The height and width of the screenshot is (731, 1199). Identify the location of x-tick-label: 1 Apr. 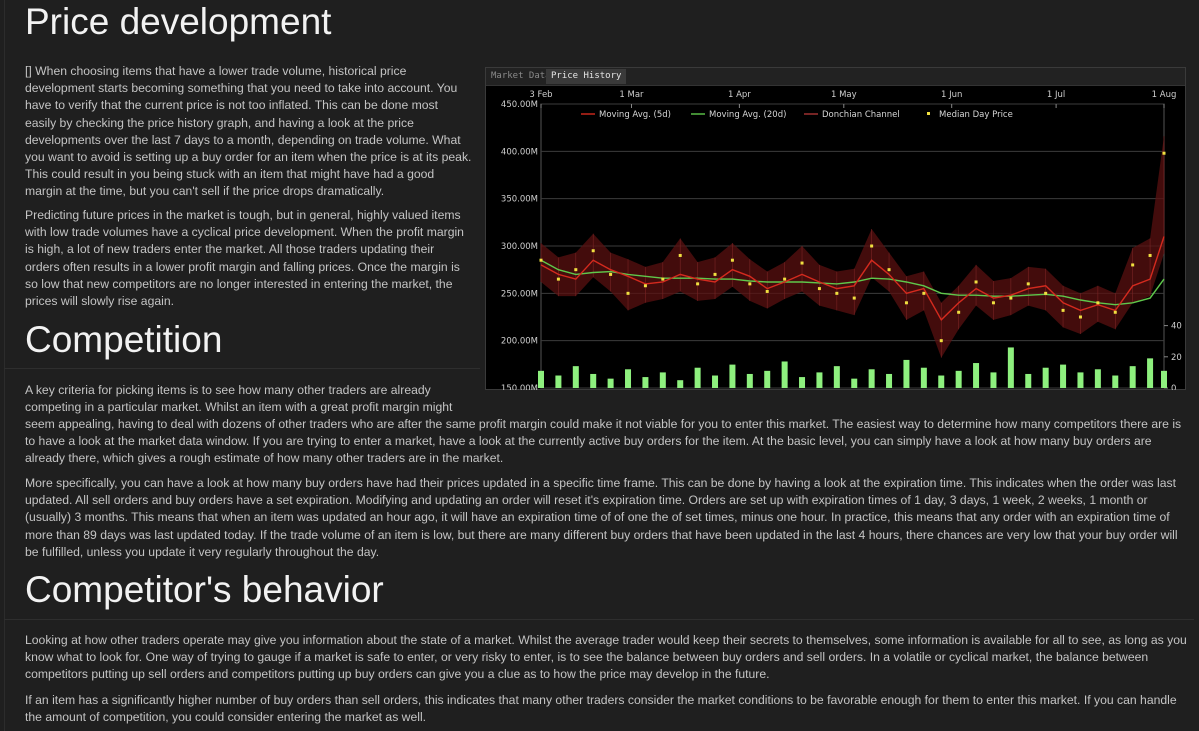
(739, 95).